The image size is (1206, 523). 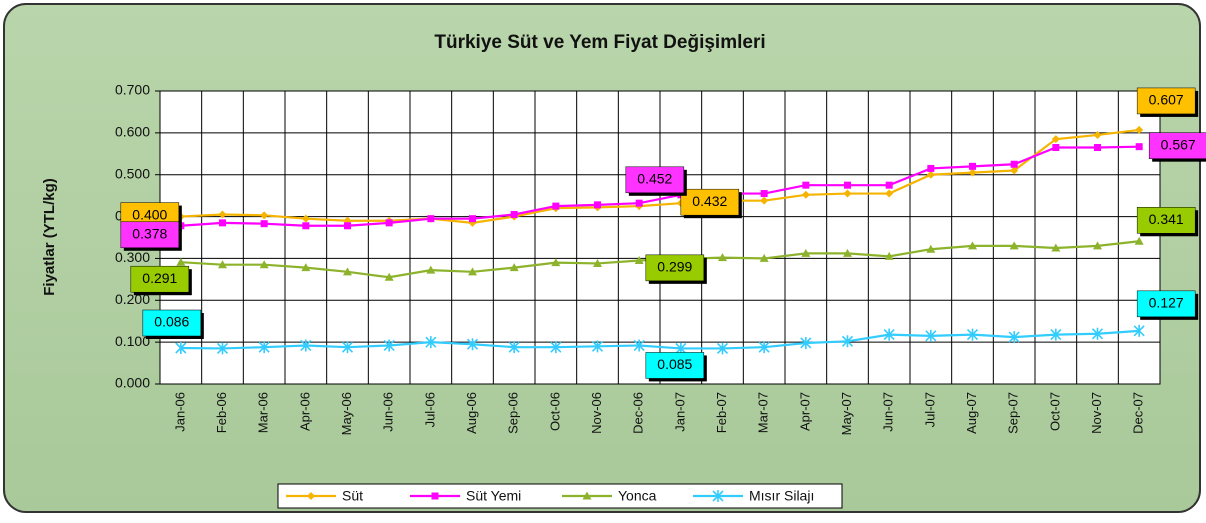 I want to click on data-label: 0.085, so click(x=674, y=364).